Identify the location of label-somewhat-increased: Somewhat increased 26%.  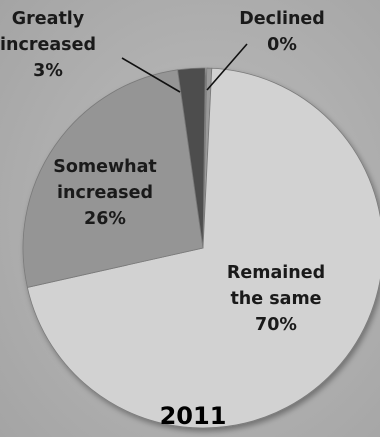
(105, 193).